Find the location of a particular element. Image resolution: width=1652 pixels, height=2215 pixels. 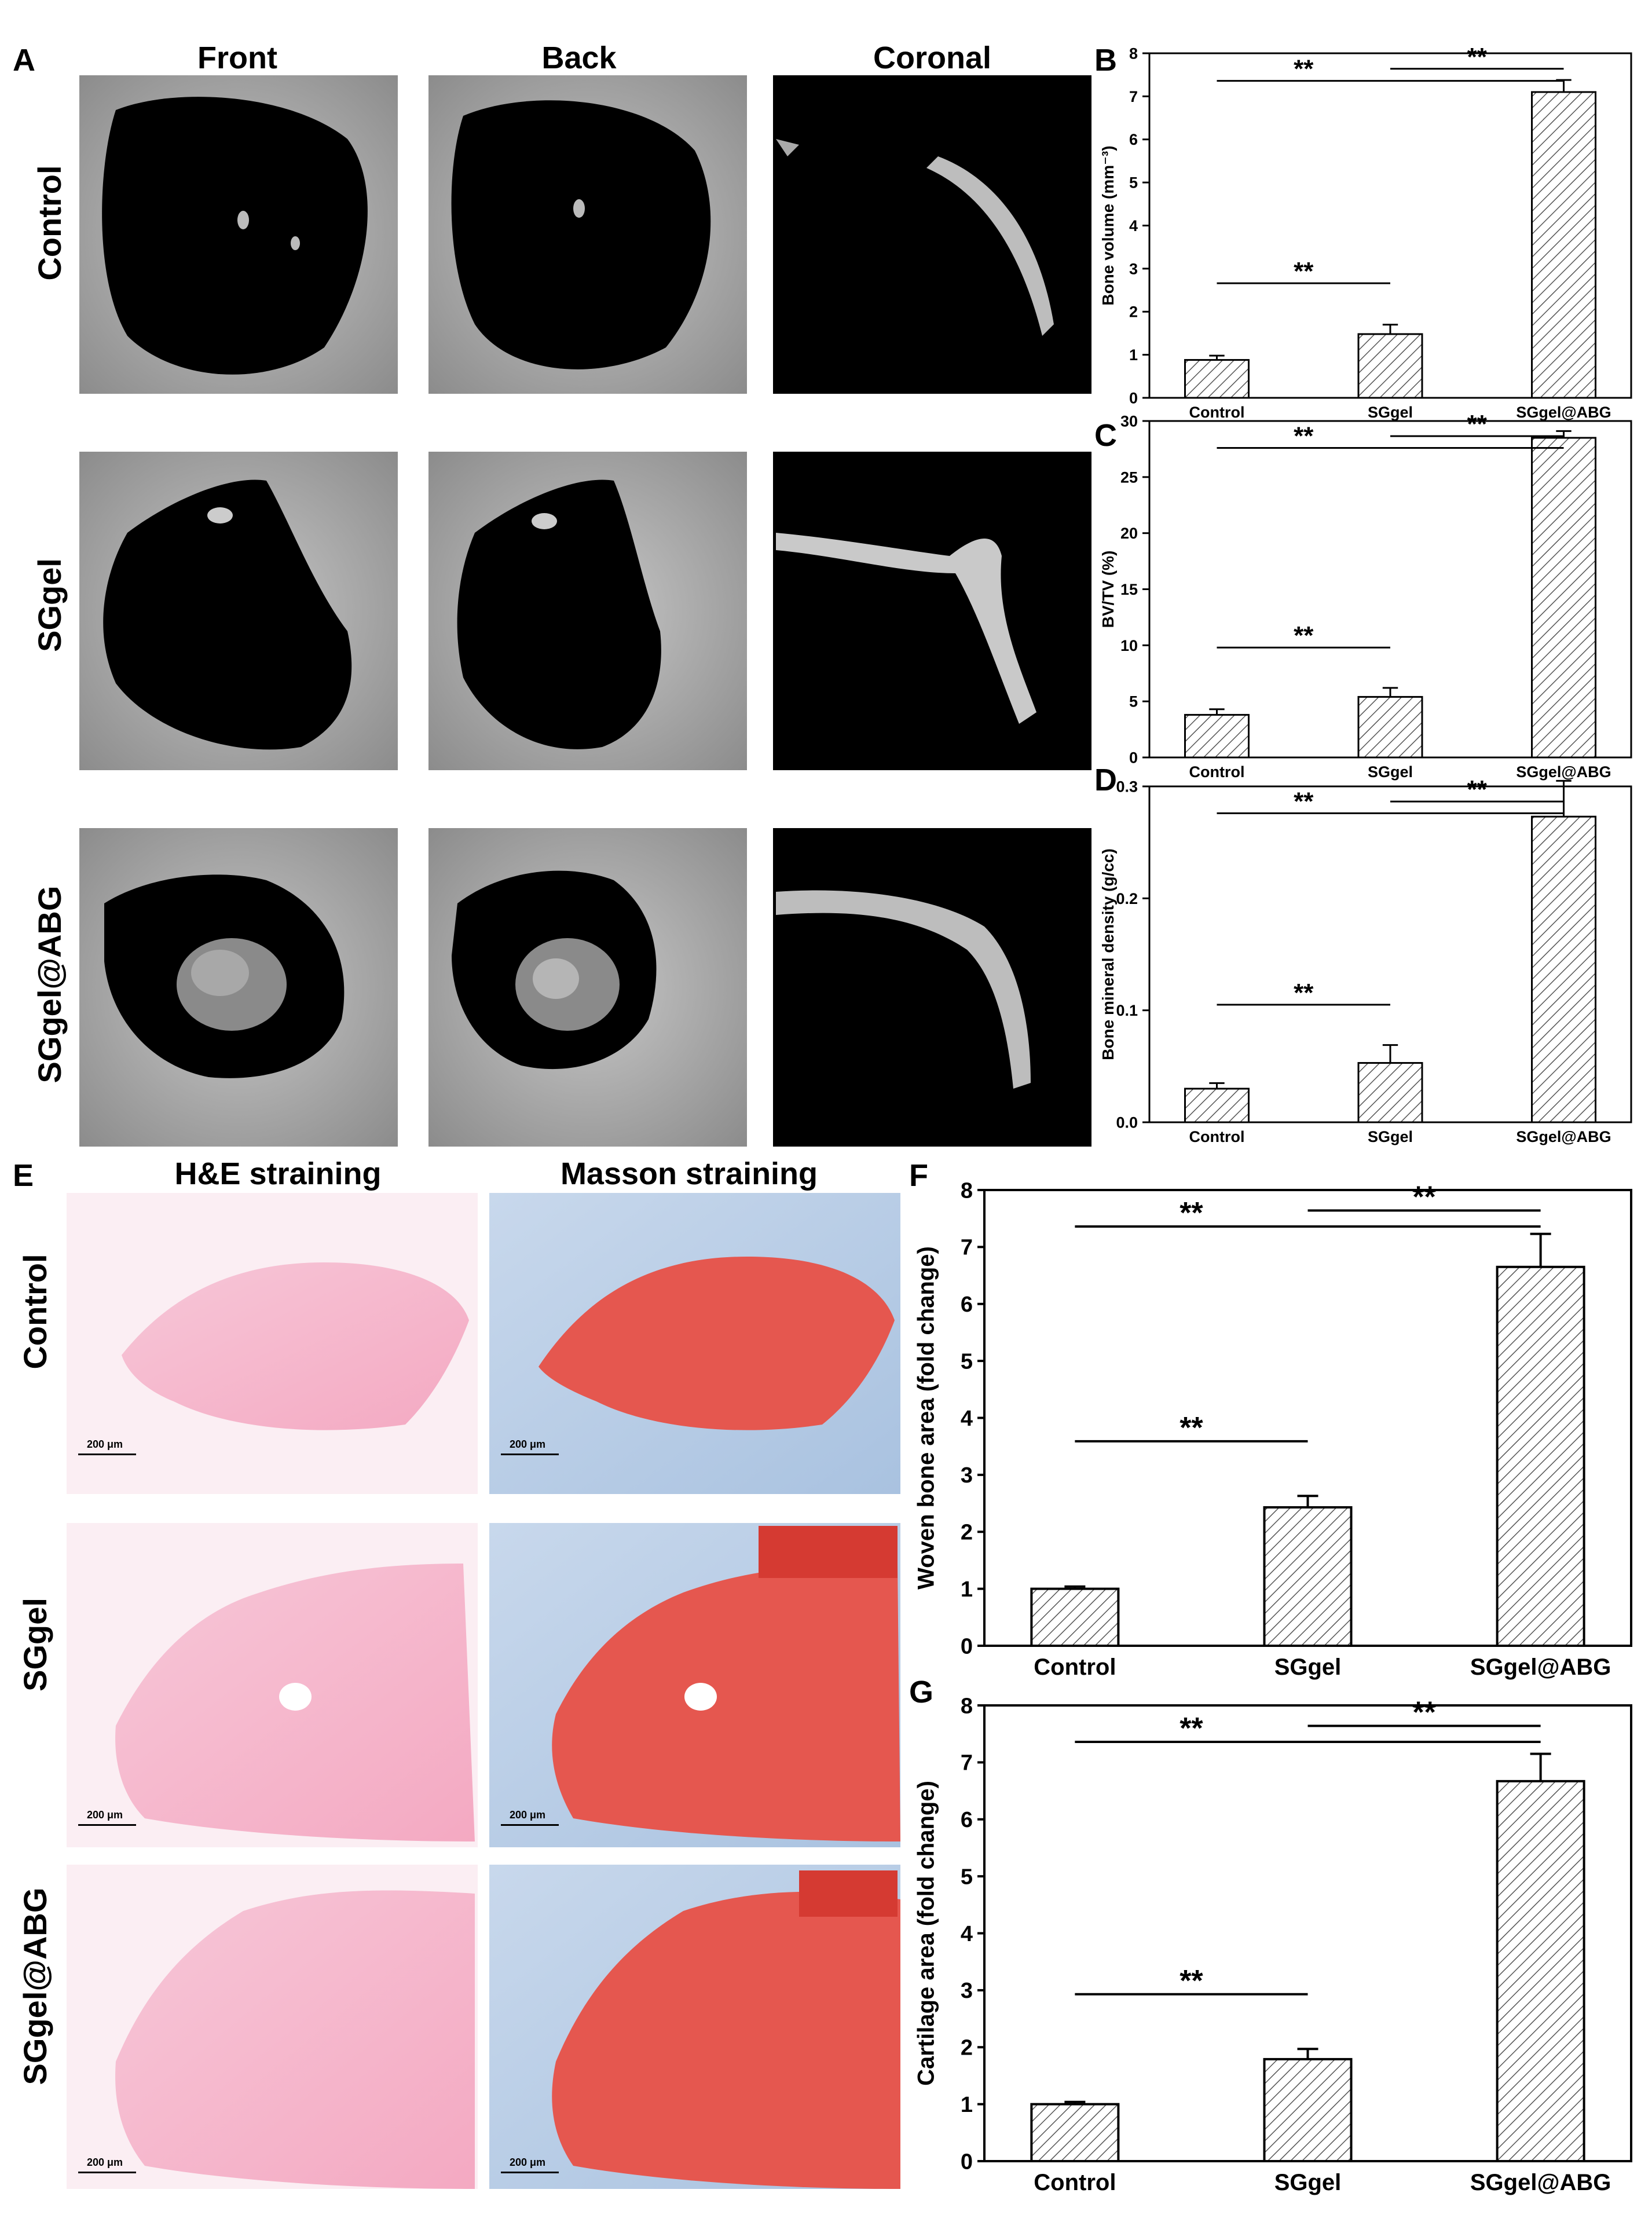

ct-coronal-control is located at coordinates (932, 235).